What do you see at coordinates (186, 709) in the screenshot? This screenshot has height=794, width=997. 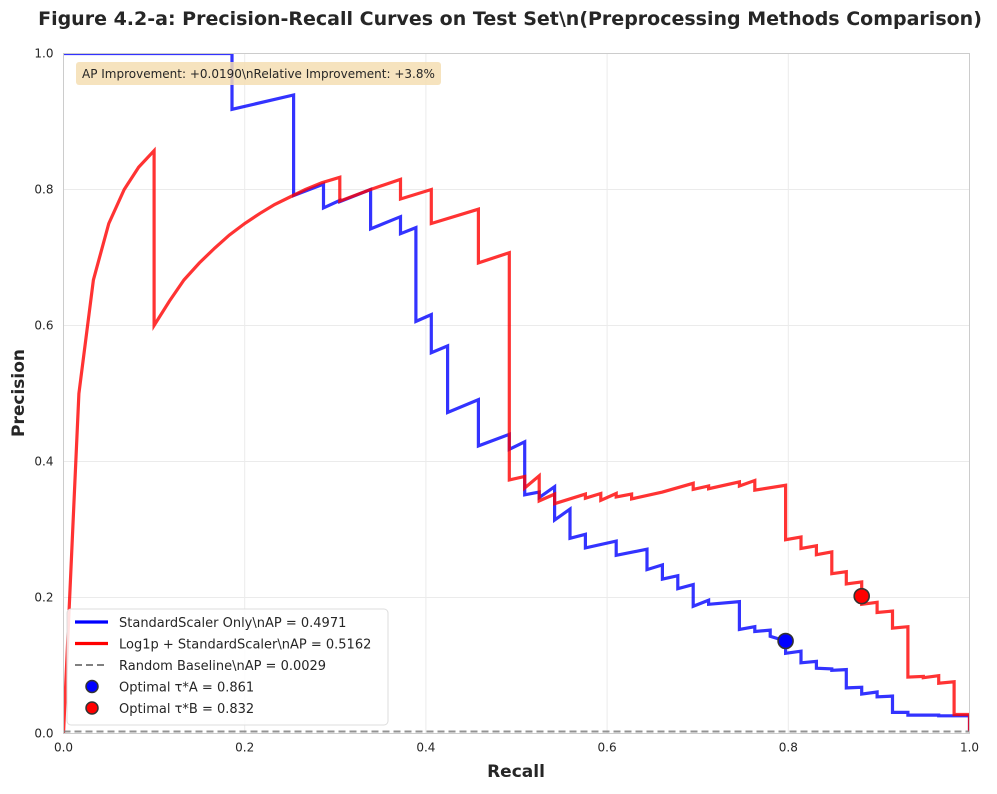 I see `legend-label-5: Optimal τ*B = 0.832` at bounding box center [186, 709].